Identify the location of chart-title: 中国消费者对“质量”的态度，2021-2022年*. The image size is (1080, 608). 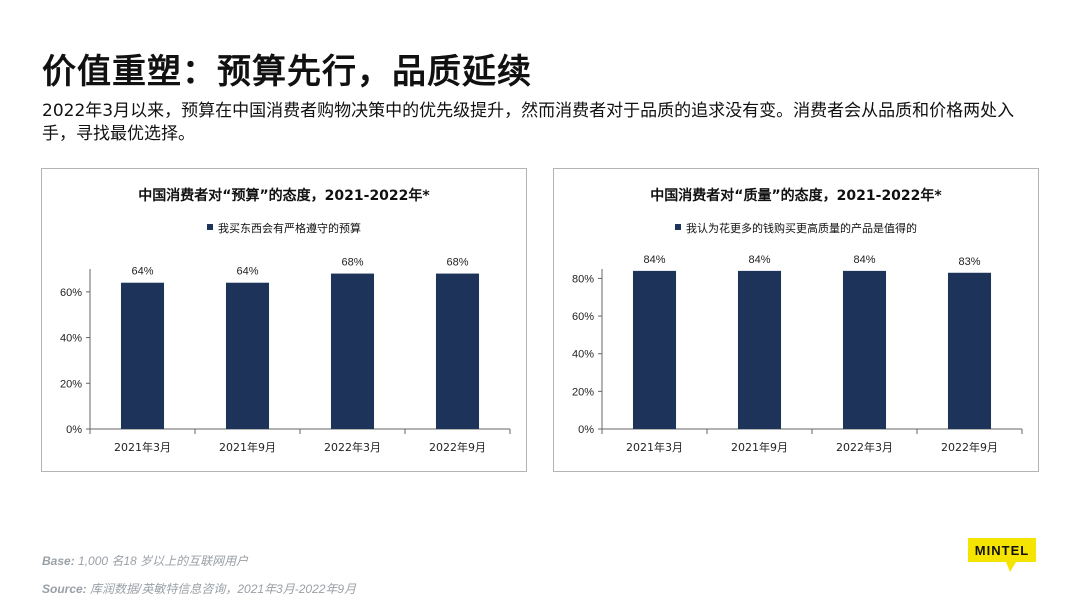
(796, 195).